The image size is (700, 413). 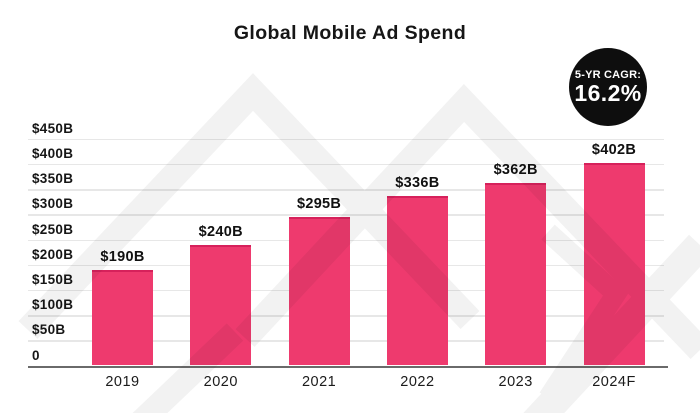 I want to click on bar-2022, so click(x=417, y=281).